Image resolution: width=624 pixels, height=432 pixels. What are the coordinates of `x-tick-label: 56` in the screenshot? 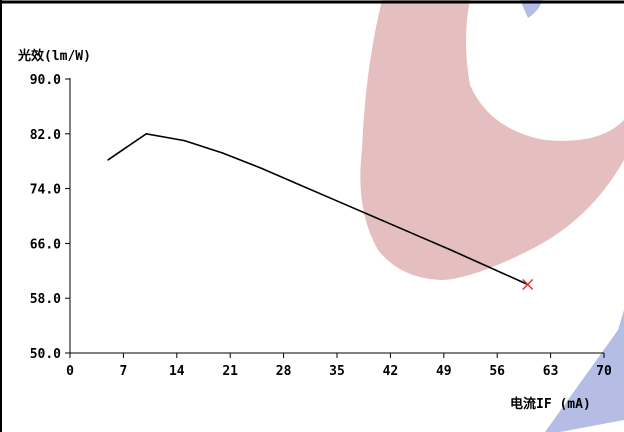 It's located at (497, 371).